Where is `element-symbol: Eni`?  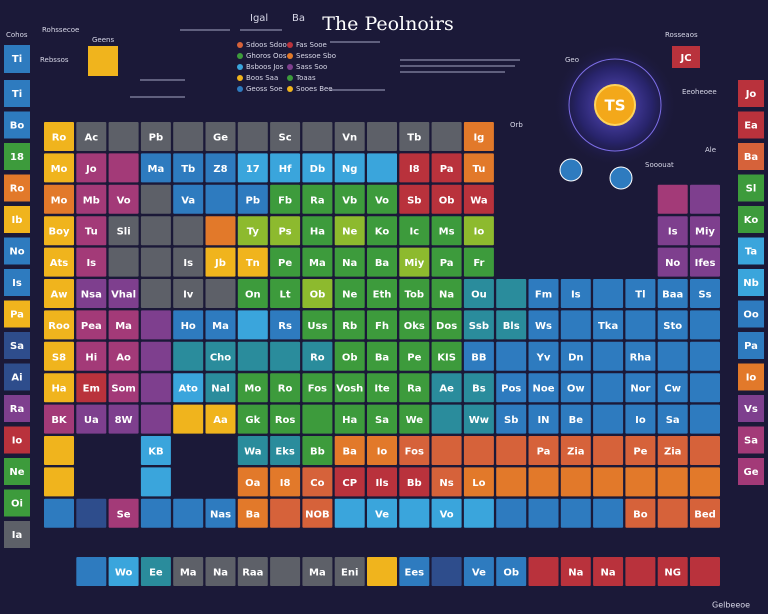
element-symbol: Eni is located at coordinates (349, 573).